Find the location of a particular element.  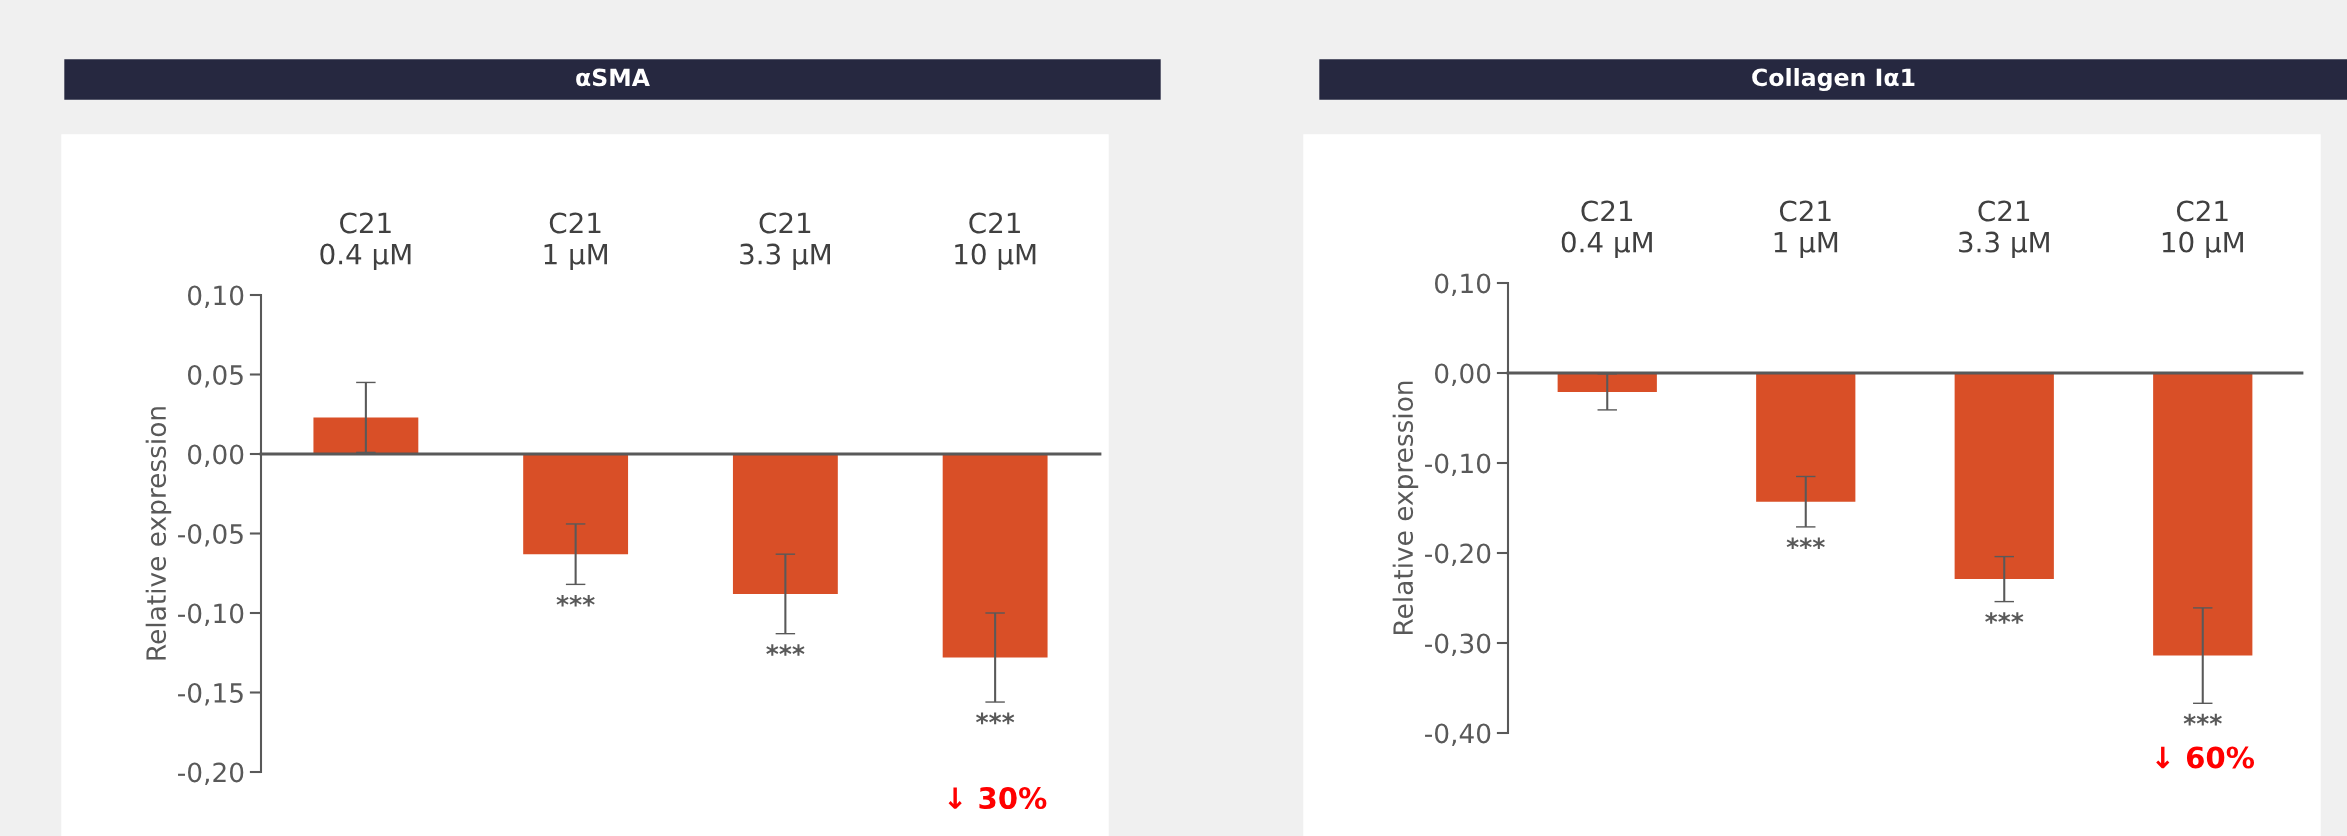

chart-title: Collagen Iα1 is located at coordinates (1833, 79).